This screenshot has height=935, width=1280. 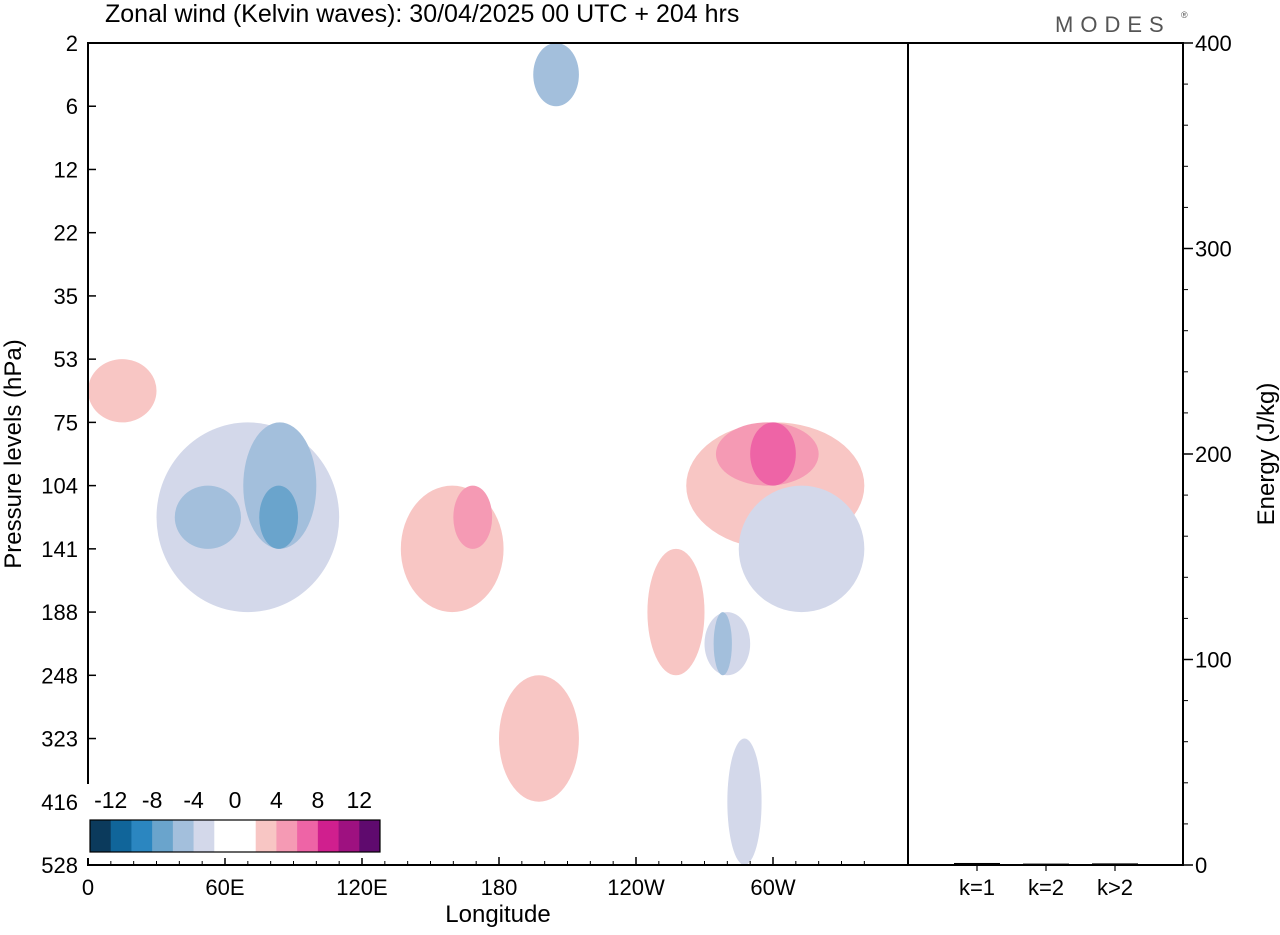 What do you see at coordinates (1266, 454) in the screenshot?
I see `energy-axis-label: Energy (J/kg)` at bounding box center [1266, 454].